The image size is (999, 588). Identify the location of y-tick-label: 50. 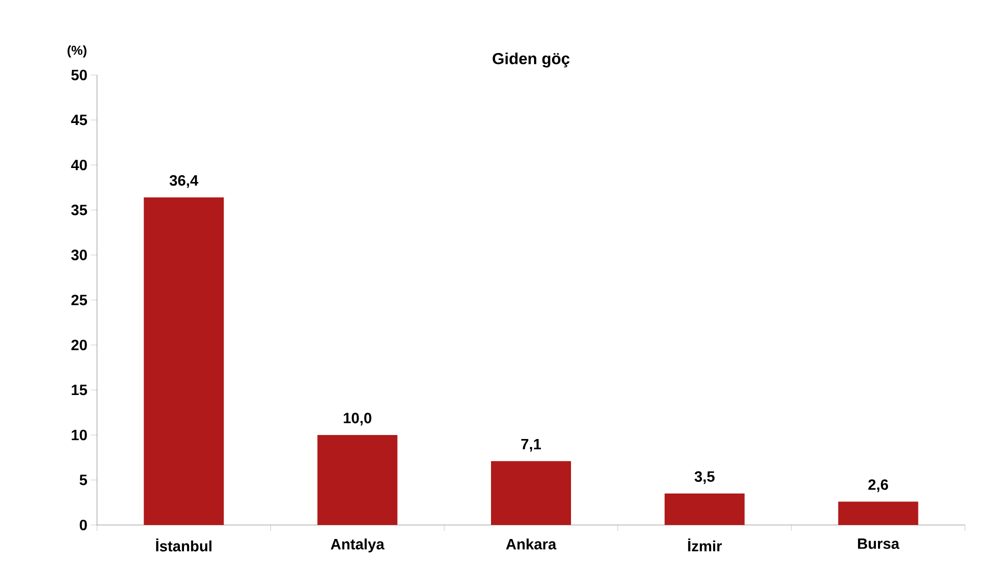
(79, 75).